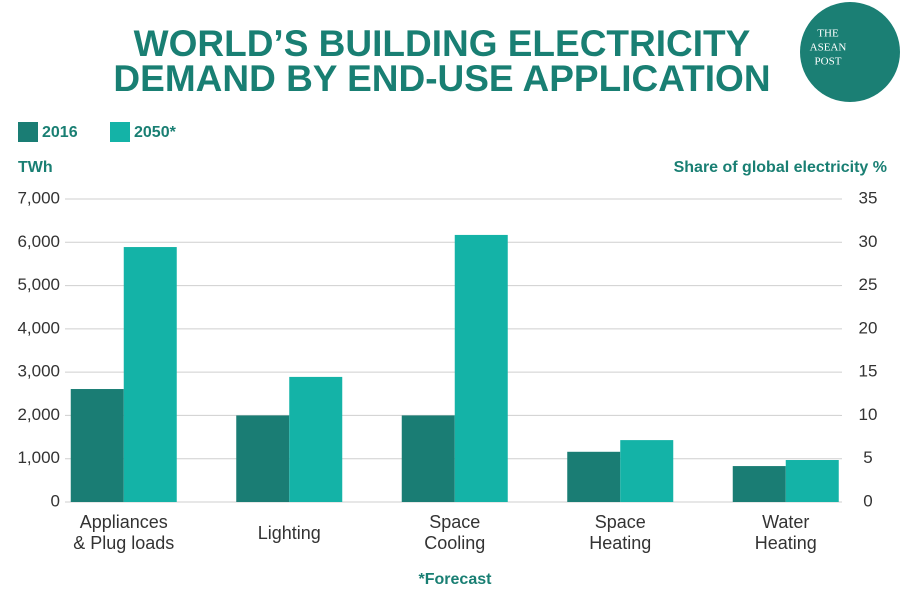  What do you see at coordinates (35, 167) in the screenshot?
I see `y-axis-label: TWh` at bounding box center [35, 167].